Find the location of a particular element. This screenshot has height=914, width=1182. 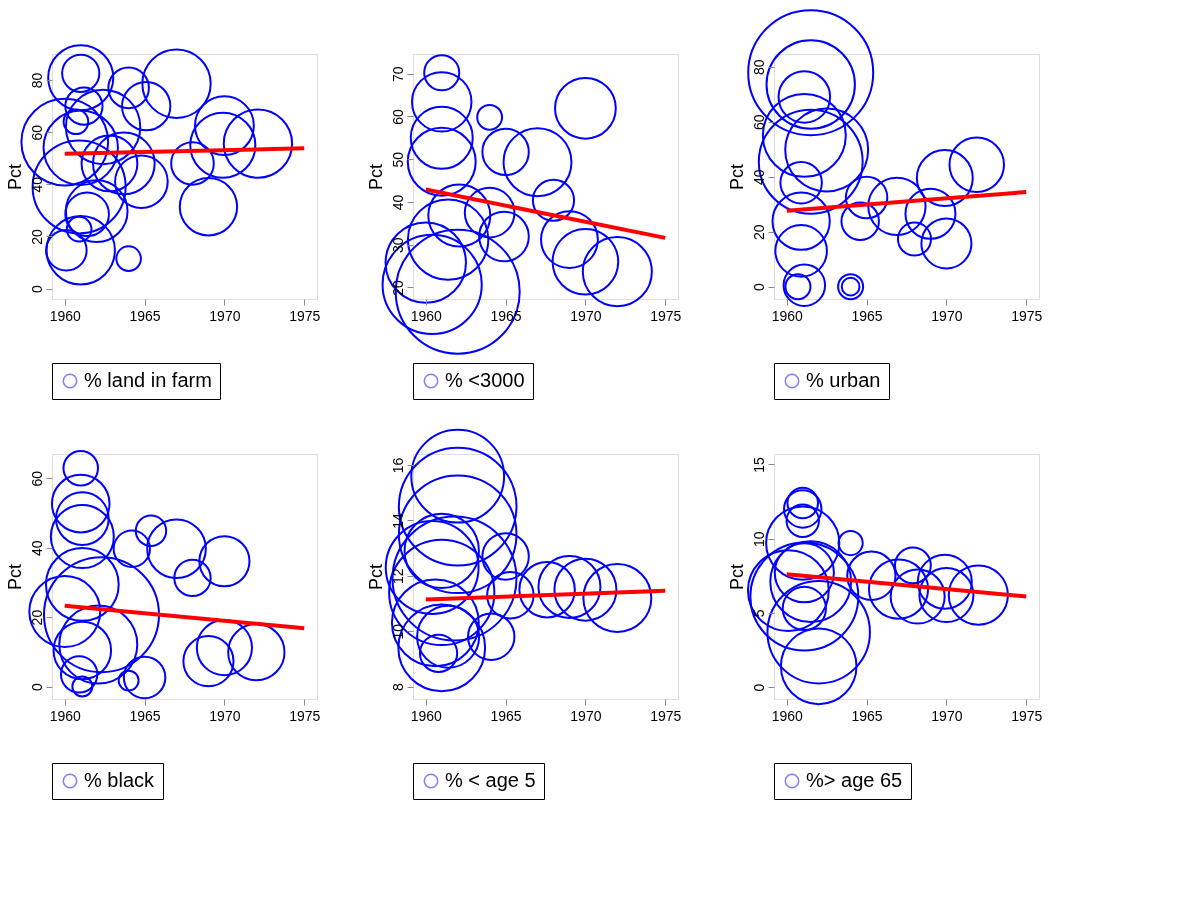

y-tick-label: 12 is located at coordinates (397, 576).